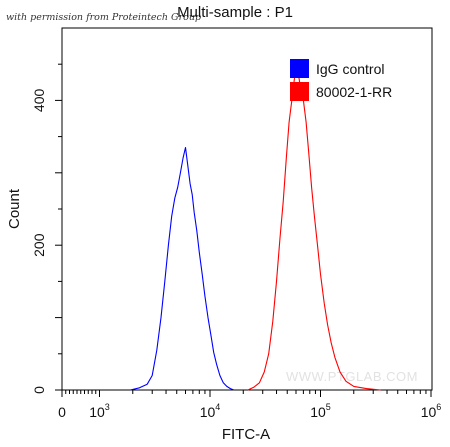 The image size is (450, 447). Describe the element at coordinates (99, 411) in the screenshot. I see `x-tick-label: 10³` at that location.